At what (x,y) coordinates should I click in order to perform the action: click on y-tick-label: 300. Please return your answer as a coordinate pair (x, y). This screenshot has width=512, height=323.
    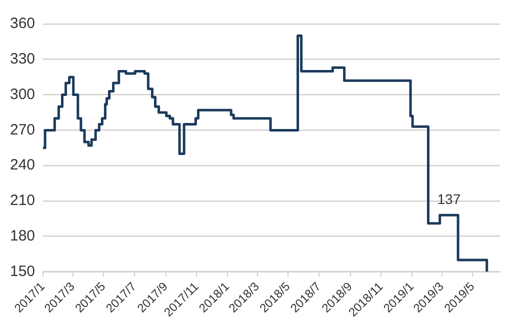
    Looking at the image, I should click on (23, 94).